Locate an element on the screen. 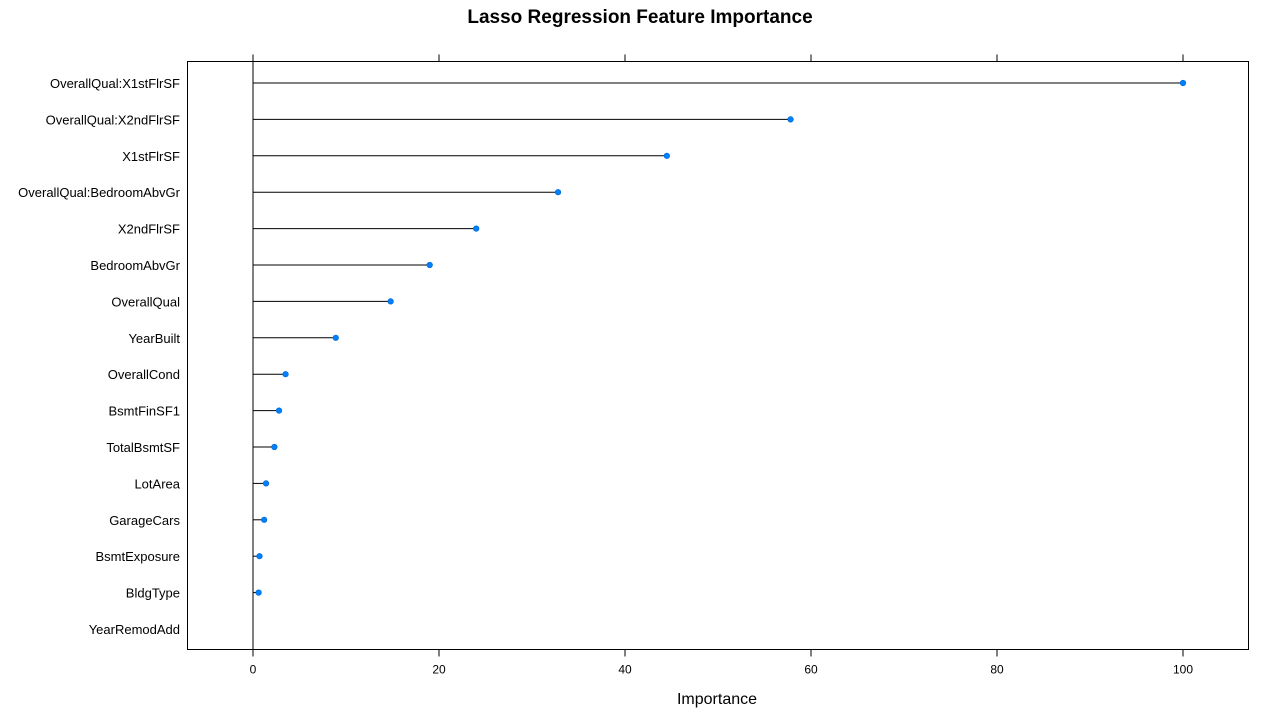 Image resolution: width=1280 pixels, height=720 pixels. x-axis: 0 20 40 60 80 100 is located at coordinates (721, 663).